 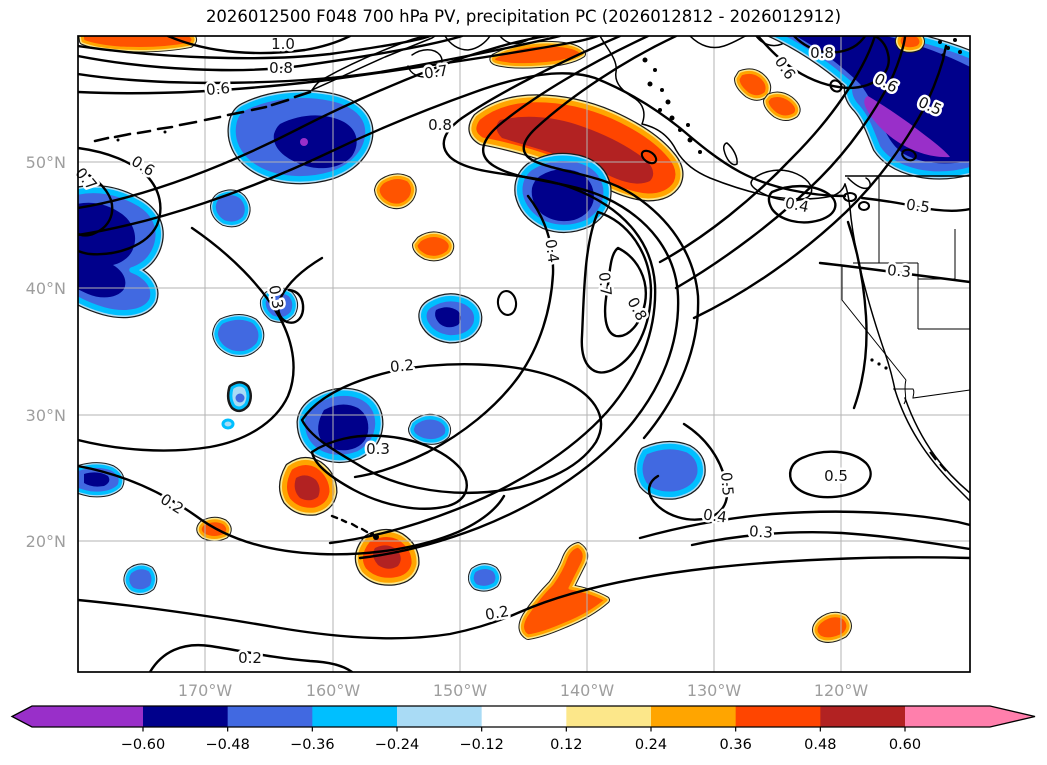 I want to click on colorbar-extend-right, so click(x=970, y=716).